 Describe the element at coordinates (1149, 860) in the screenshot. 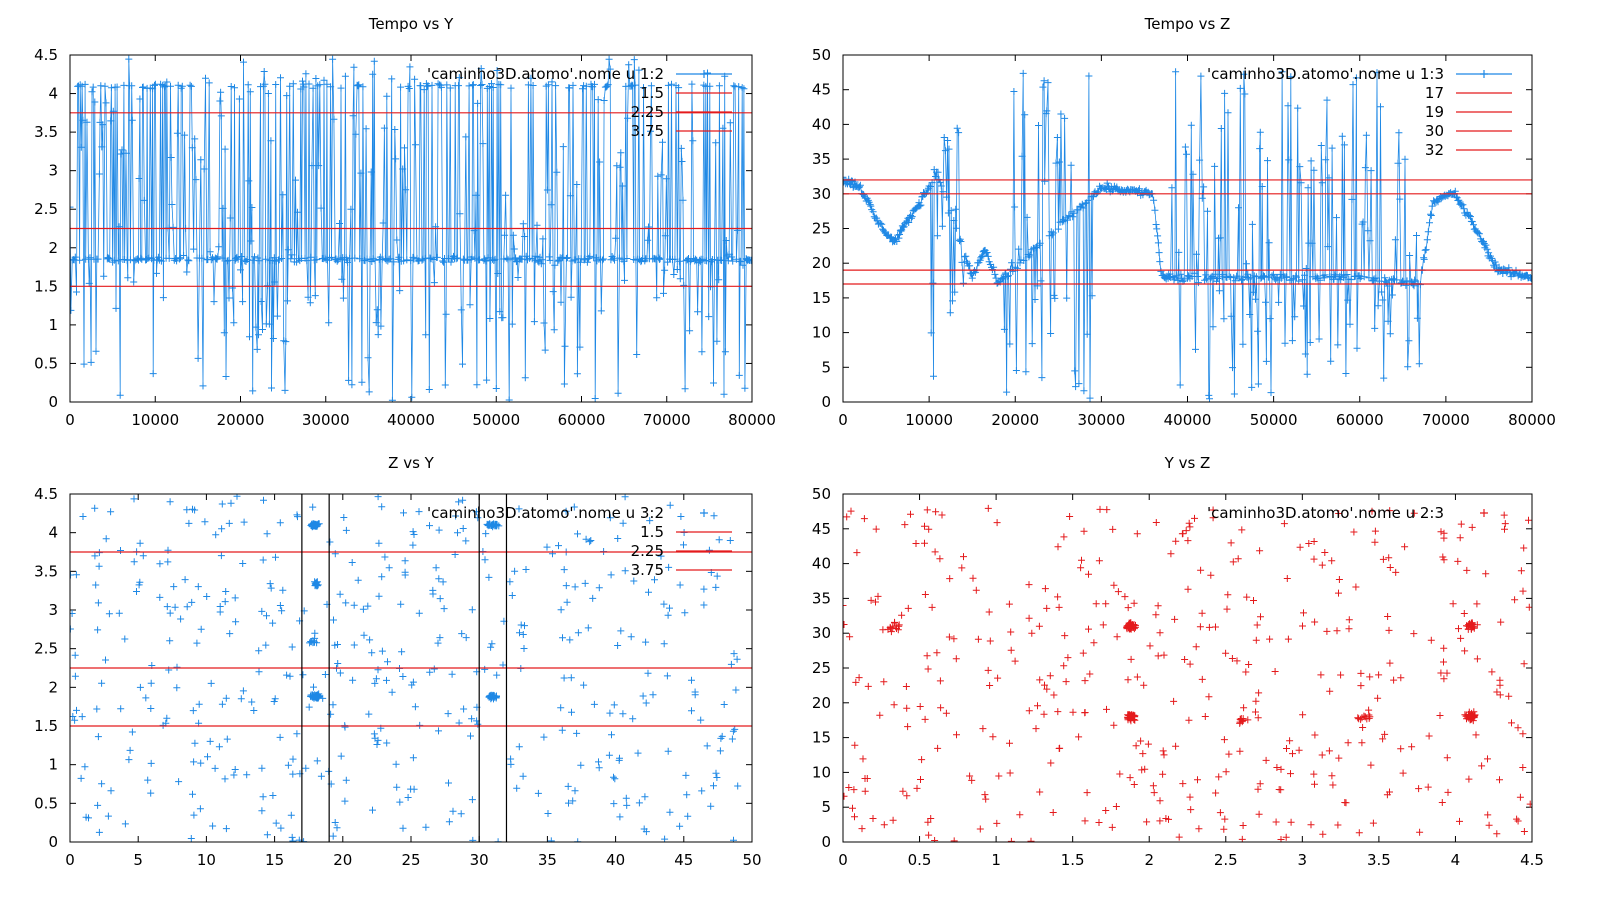

I see `x-tick-label: 2` at that location.